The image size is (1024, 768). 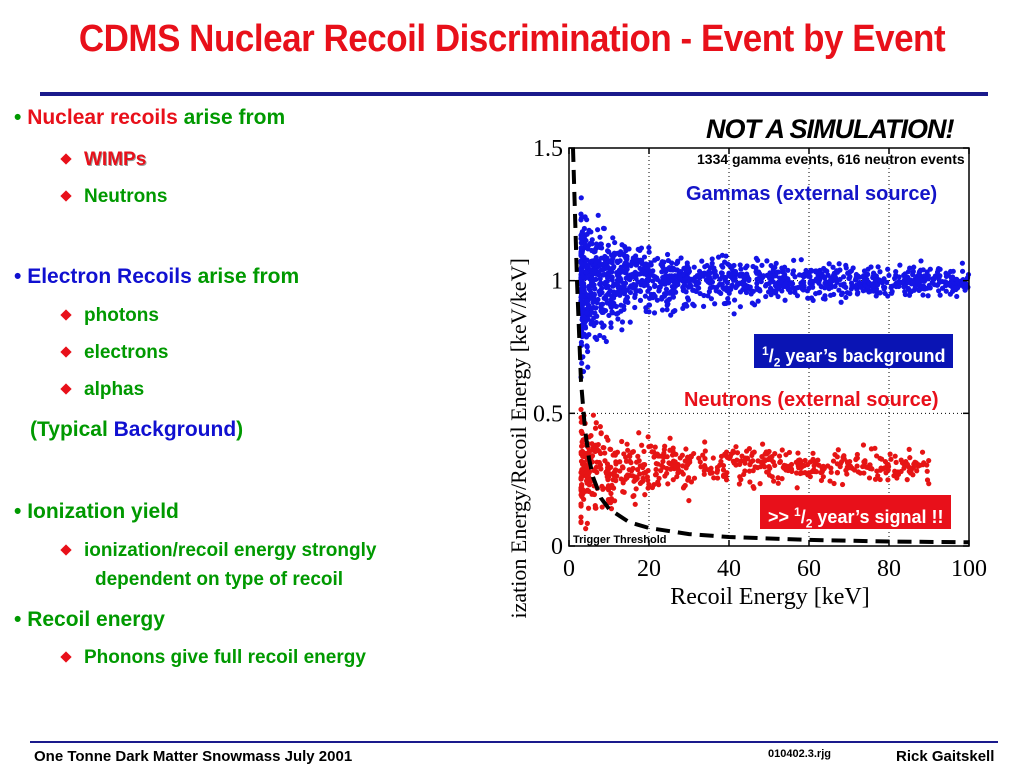 What do you see at coordinates (854, 352) in the screenshot?
I see `background-box: 1/2 year’s background` at bounding box center [854, 352].